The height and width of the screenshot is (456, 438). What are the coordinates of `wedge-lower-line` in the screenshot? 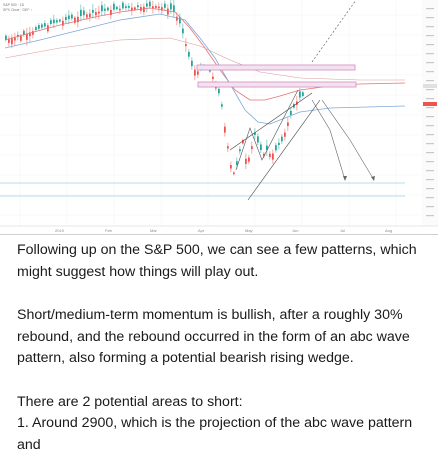 It's located at (284, 150).